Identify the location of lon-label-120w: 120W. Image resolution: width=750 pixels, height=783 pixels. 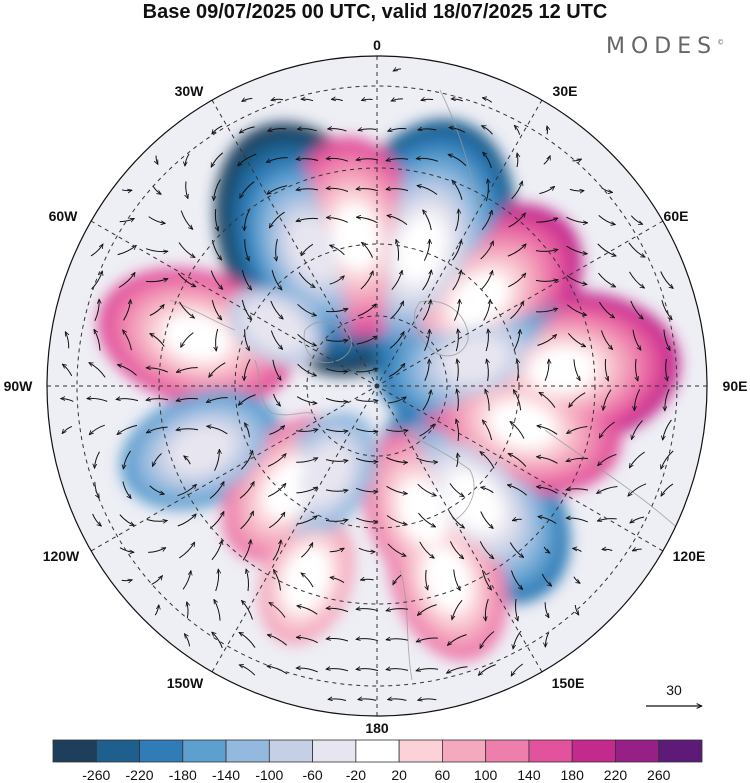
(61, 556).